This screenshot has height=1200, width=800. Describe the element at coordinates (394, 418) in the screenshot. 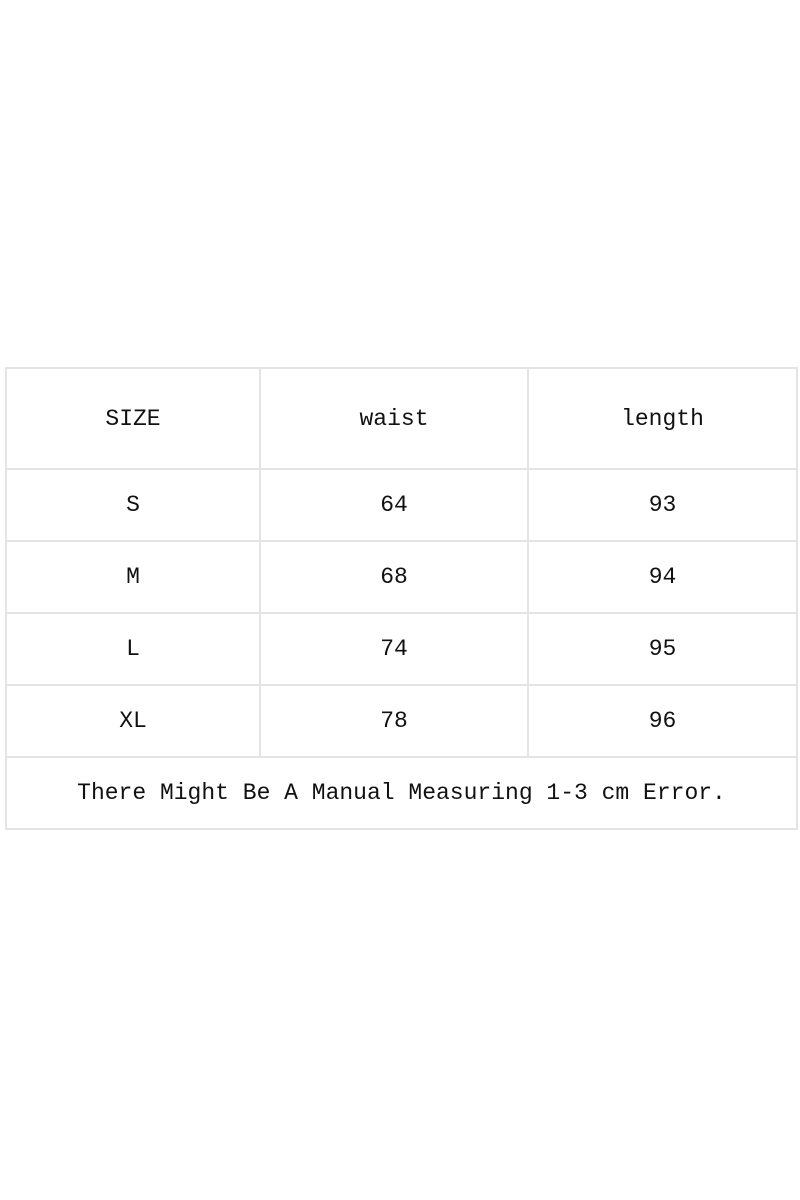

I see `header-waist: waist` at that location.